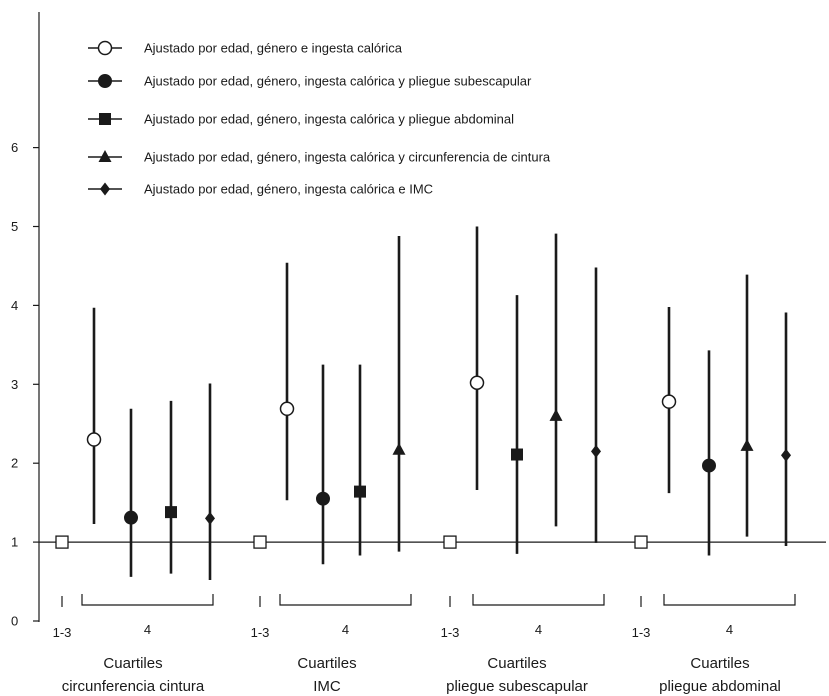 Image resolution: width=829 pixels, height=696 pixels. Describe the element at coordinates (714, 644) in the screenshot. I see `group-4: 1-3 4 Cuartiles pliegue abdominal` at that location.